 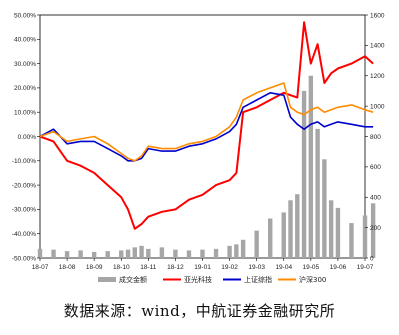 I want to click on y-right-tick-label: 1600, so click(x=377, y=15).